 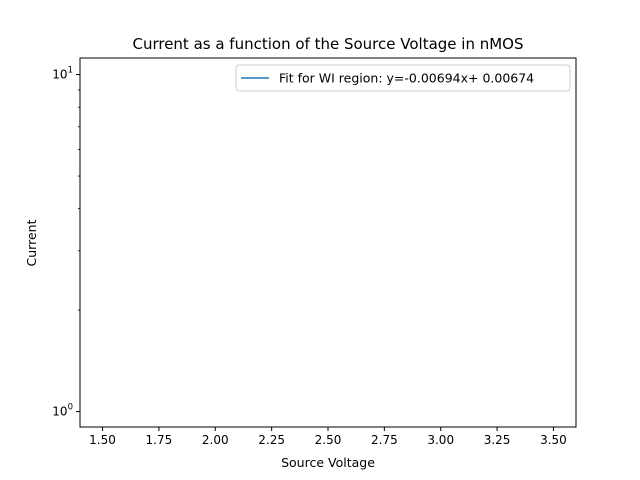 I want to click on x-tick-label: 1.75, so click(x=159, y=440).